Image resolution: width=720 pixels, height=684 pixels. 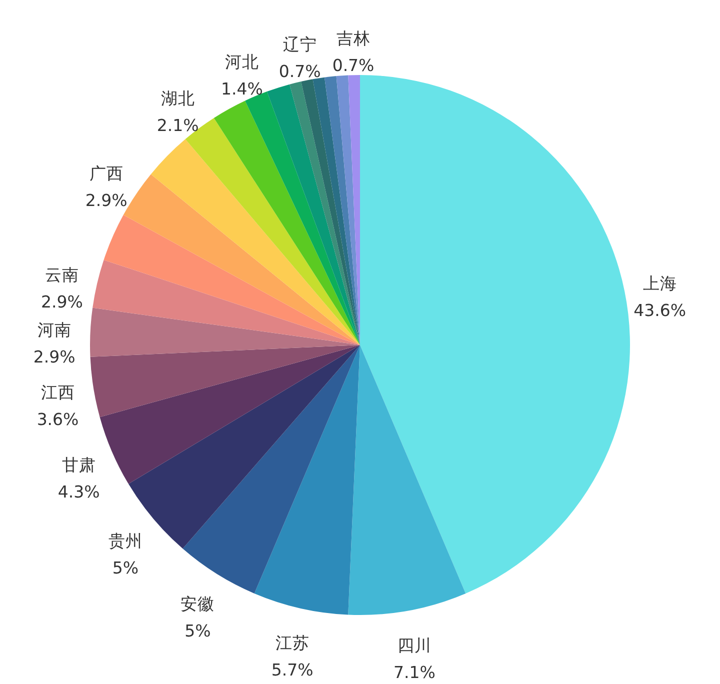 I want to click on data-label: 7.1%, so click(x=415, y=672).